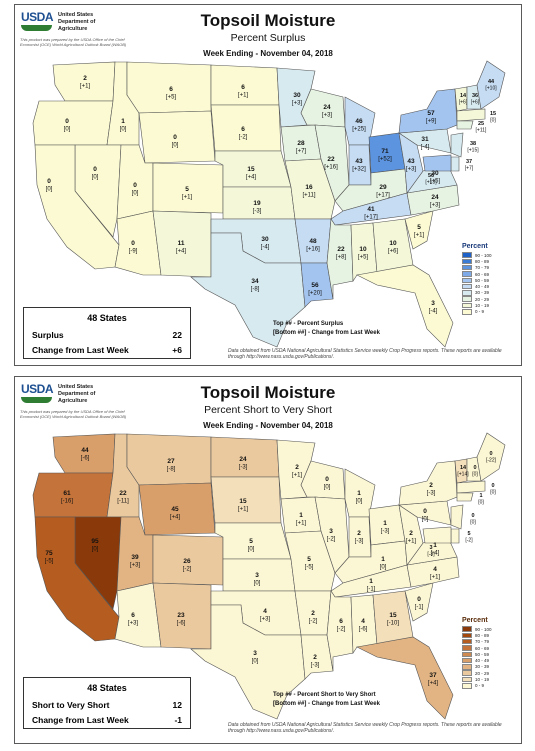  Describe the element at coordinates (468, 534) in the screenshot. I see `state-value-de: 5` at that location.